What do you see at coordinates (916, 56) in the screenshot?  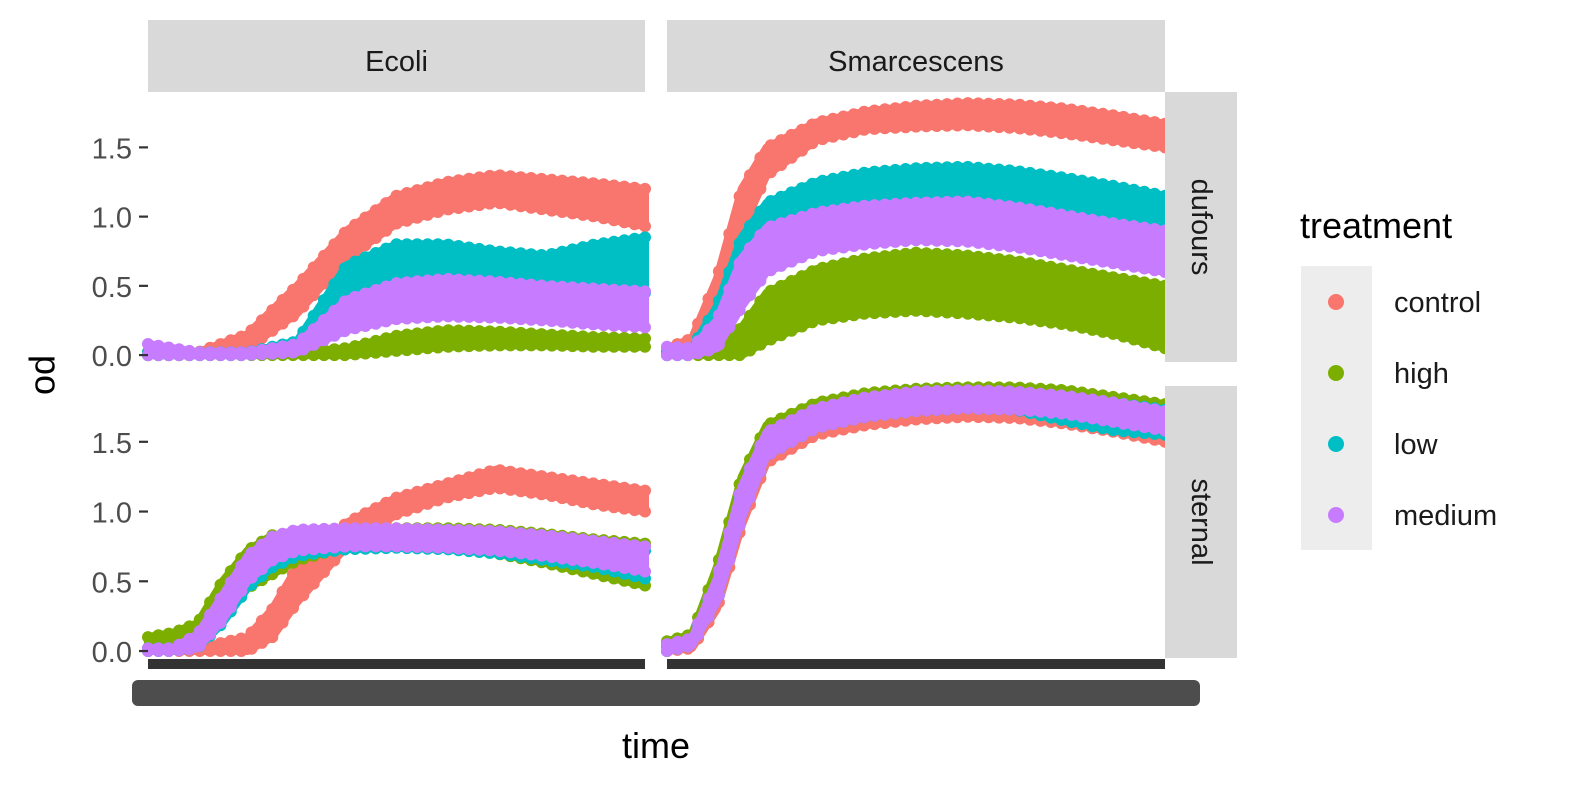 I see `strip-smarcescens` at bounding box center [916, 56].